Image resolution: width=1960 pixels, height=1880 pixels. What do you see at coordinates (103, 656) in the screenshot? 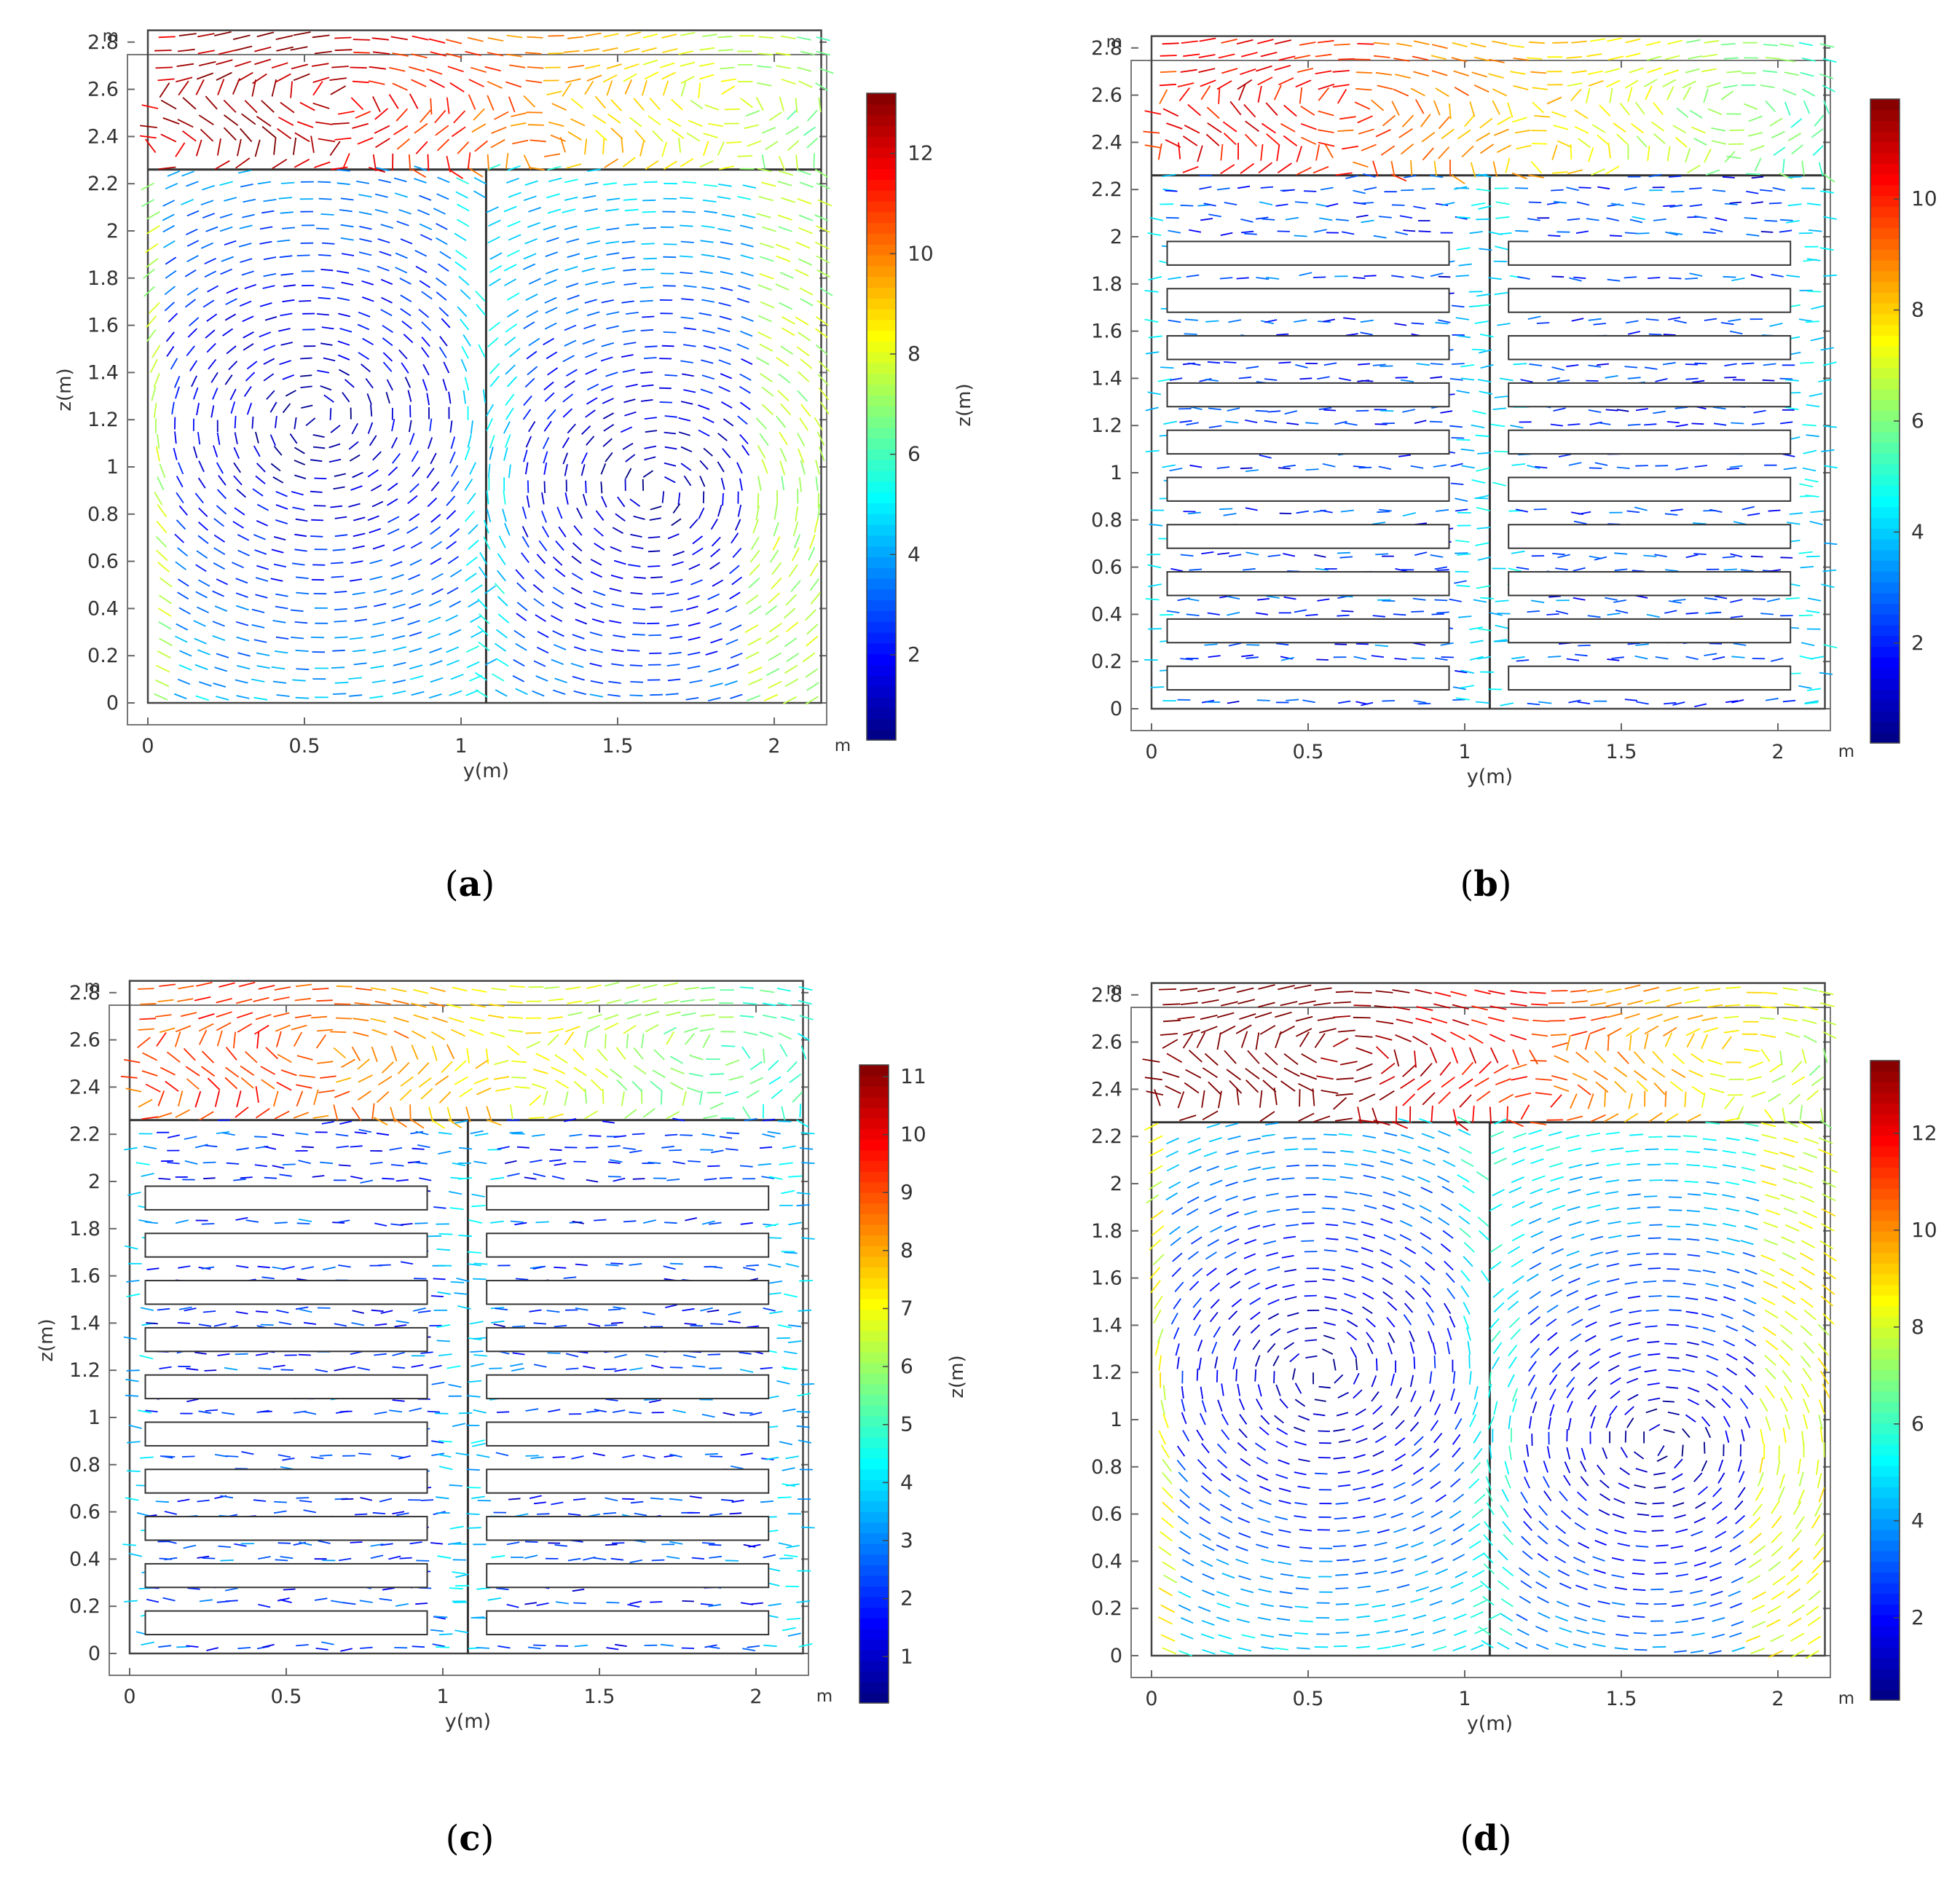
I see `z-tick-label: 0.2` at bounding box center [103, 656].